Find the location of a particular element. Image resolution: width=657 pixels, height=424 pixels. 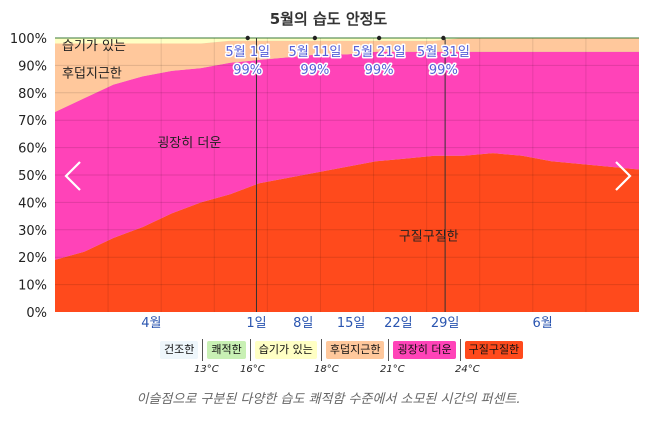

y-tick-label: 50% is located at coordinates (32, 176).